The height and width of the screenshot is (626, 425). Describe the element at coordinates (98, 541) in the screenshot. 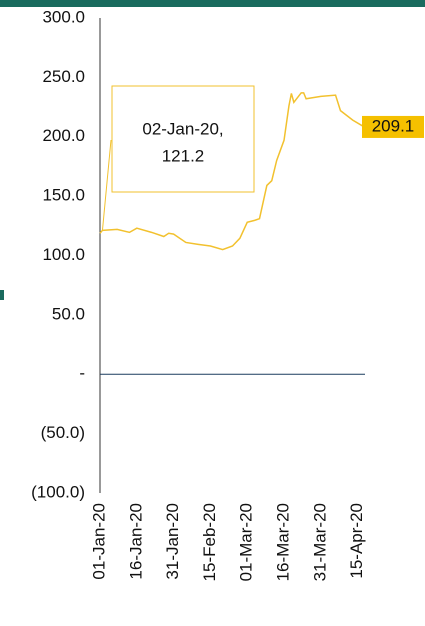

I see `x-tick-label: 01-Jan-20` at that location.